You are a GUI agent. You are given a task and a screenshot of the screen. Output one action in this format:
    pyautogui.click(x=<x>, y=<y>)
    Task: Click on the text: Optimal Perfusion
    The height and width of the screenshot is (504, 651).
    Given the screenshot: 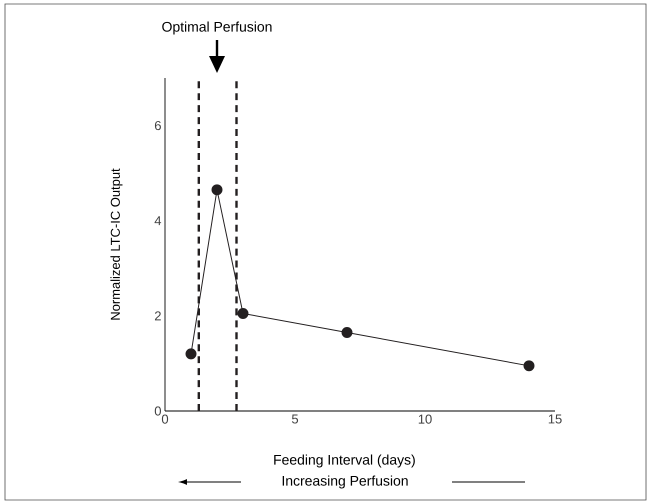 What is the action you would take?
    pyautogui.click(x=217, y=27)
    